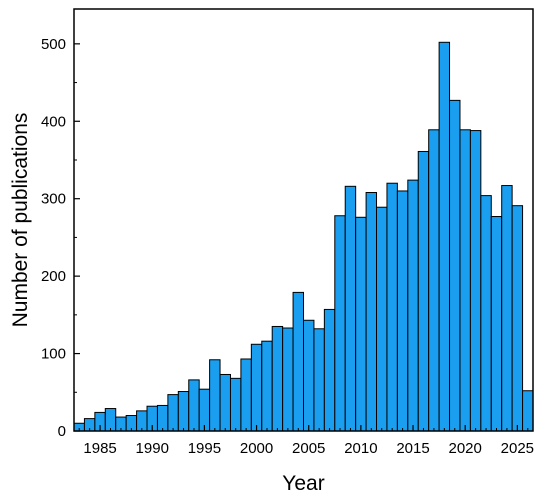 This screenshot has height=498, width=550. I want to click on x-tick-label: 2010, so click(360, 448).